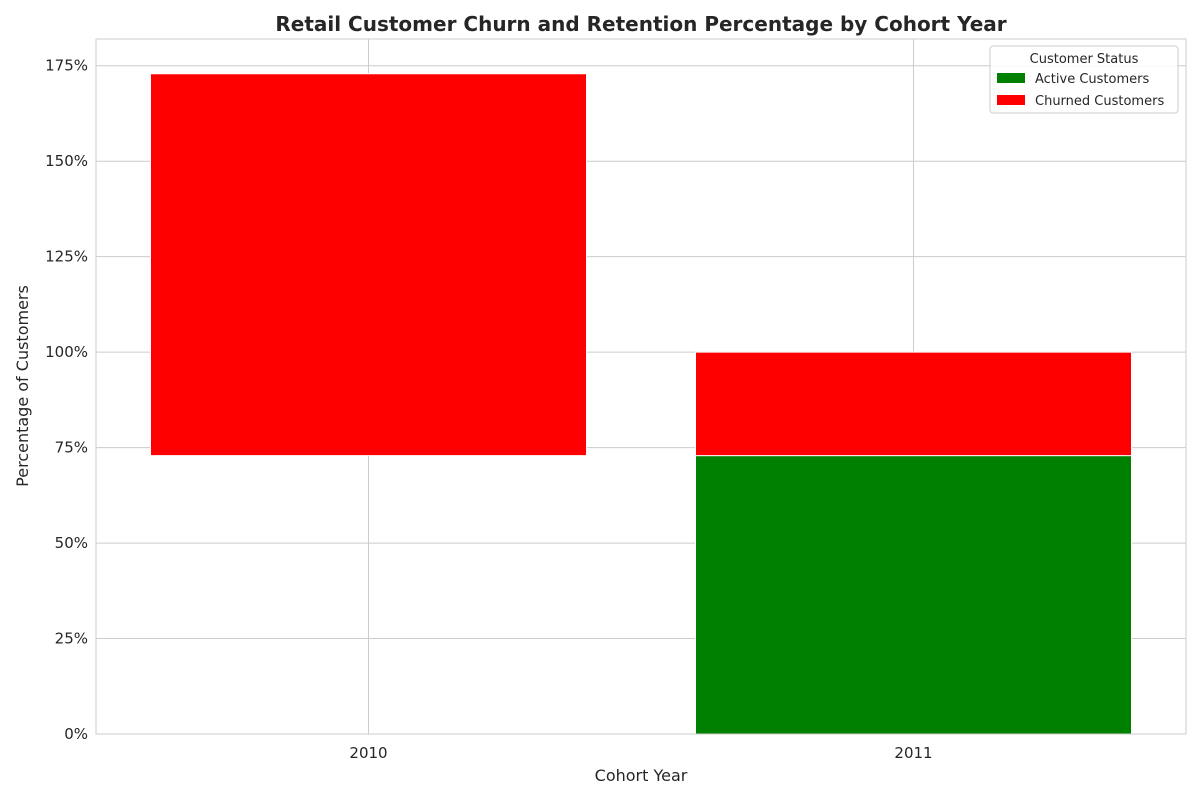  Describe the element at coordinates (71, 639) in the screenshot. I see `y-tick-label: 25%` at that location.